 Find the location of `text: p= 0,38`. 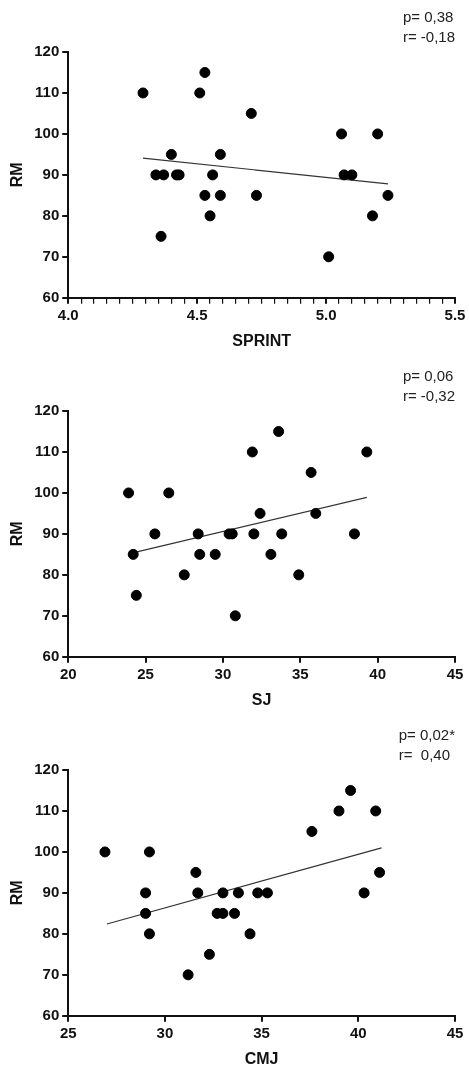

text: p= 0,38 is located at coordinates (428, 16).